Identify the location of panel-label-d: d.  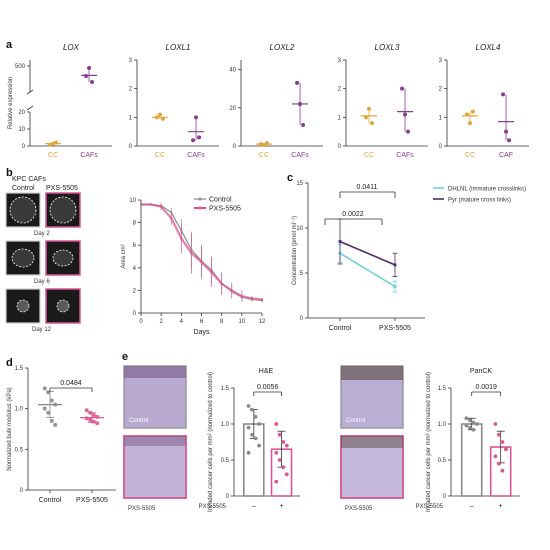
(9, 363).